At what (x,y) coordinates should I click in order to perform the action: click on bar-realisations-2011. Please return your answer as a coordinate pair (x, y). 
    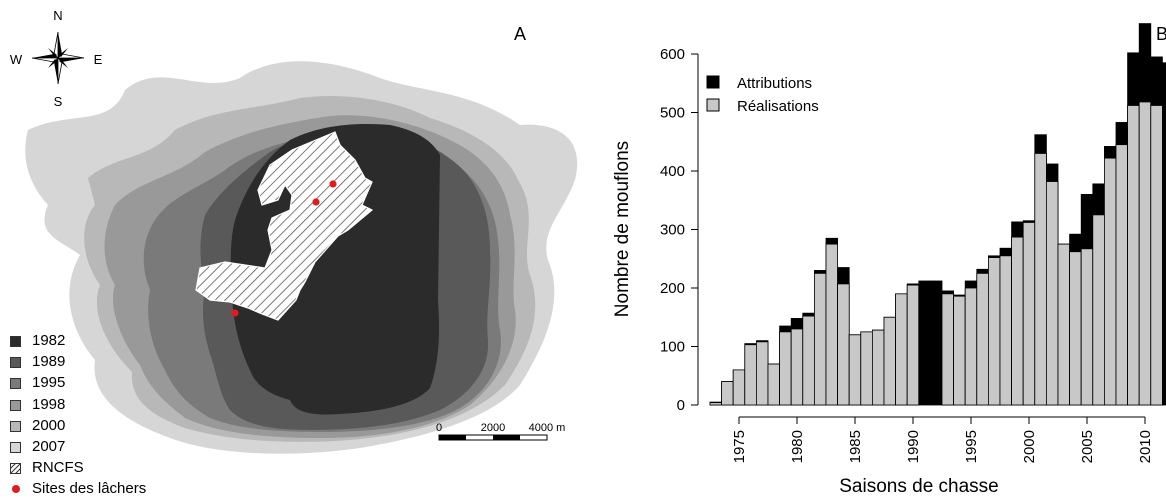
    Looking at the image, I should click on (1156, 255).